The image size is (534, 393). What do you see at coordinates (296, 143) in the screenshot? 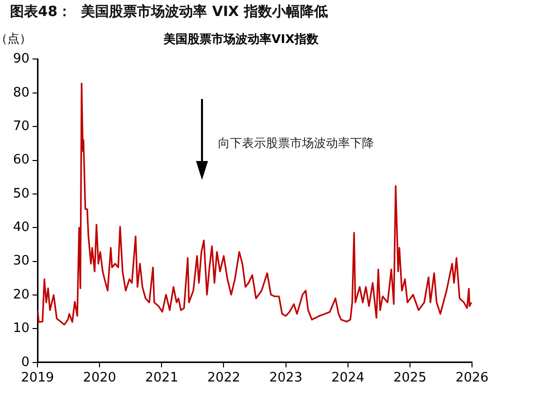
I see `annotation: 向下表示股票市场波动率下降` at bounding box center [296, 143].